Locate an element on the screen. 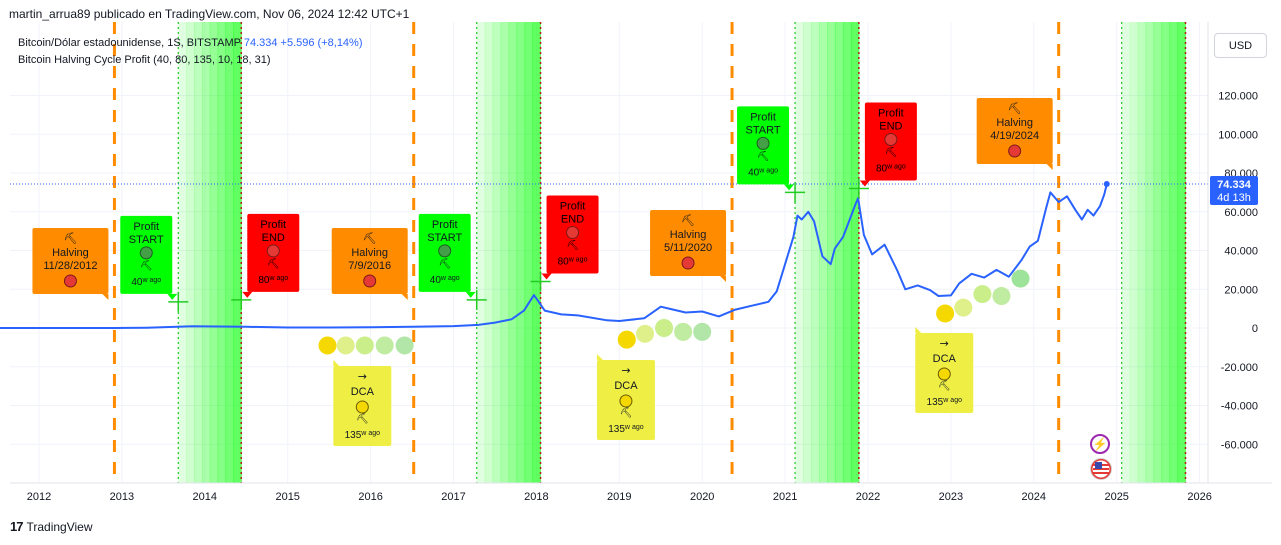 Image resolution: width=1281 pixels, height=545 pixels. flash-icon: ⚡ is located at coordinates (1100, 444).